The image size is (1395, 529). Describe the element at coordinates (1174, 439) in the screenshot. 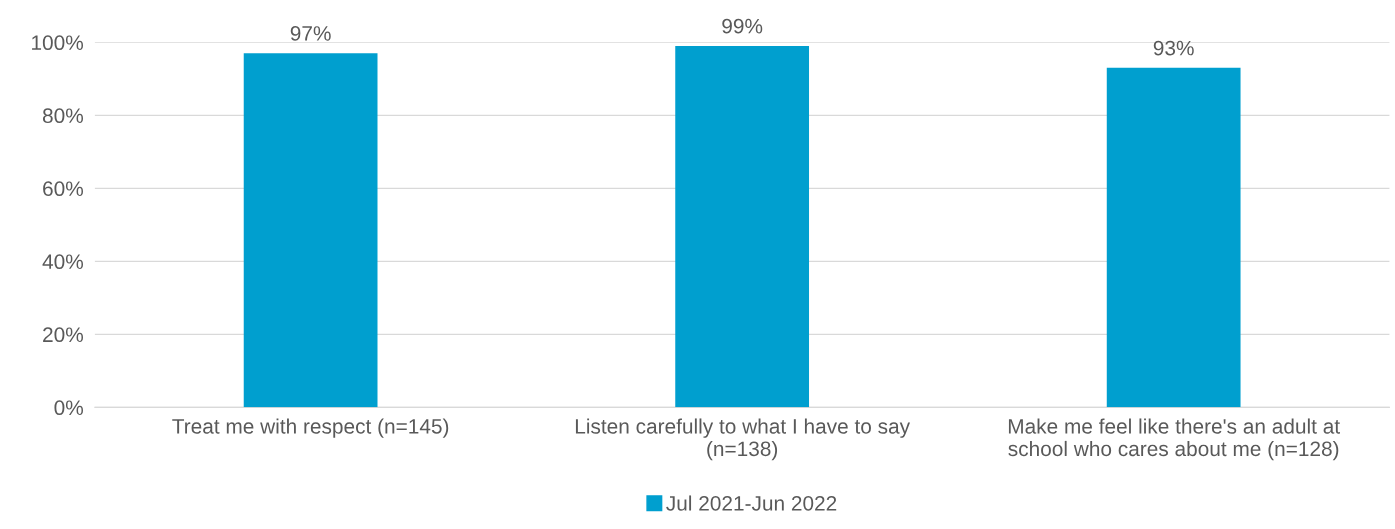

I see `x-tick-label: Make me feel like there's an adult at school who cares about me (n=128)` at that location.